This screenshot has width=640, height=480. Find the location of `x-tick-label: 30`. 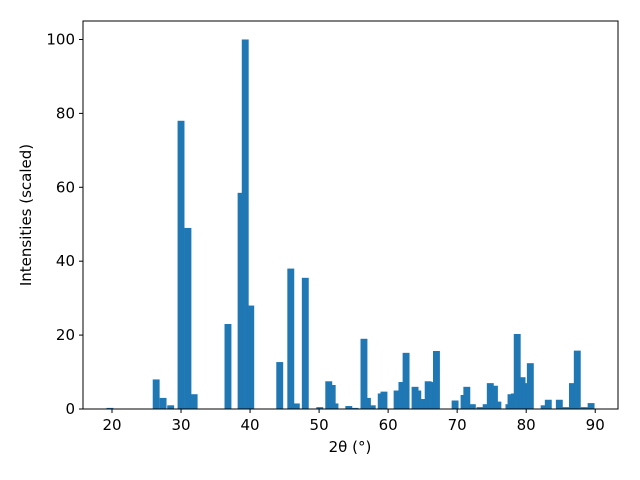

x-tick-label: 30 is located at coordinates (180, 425).